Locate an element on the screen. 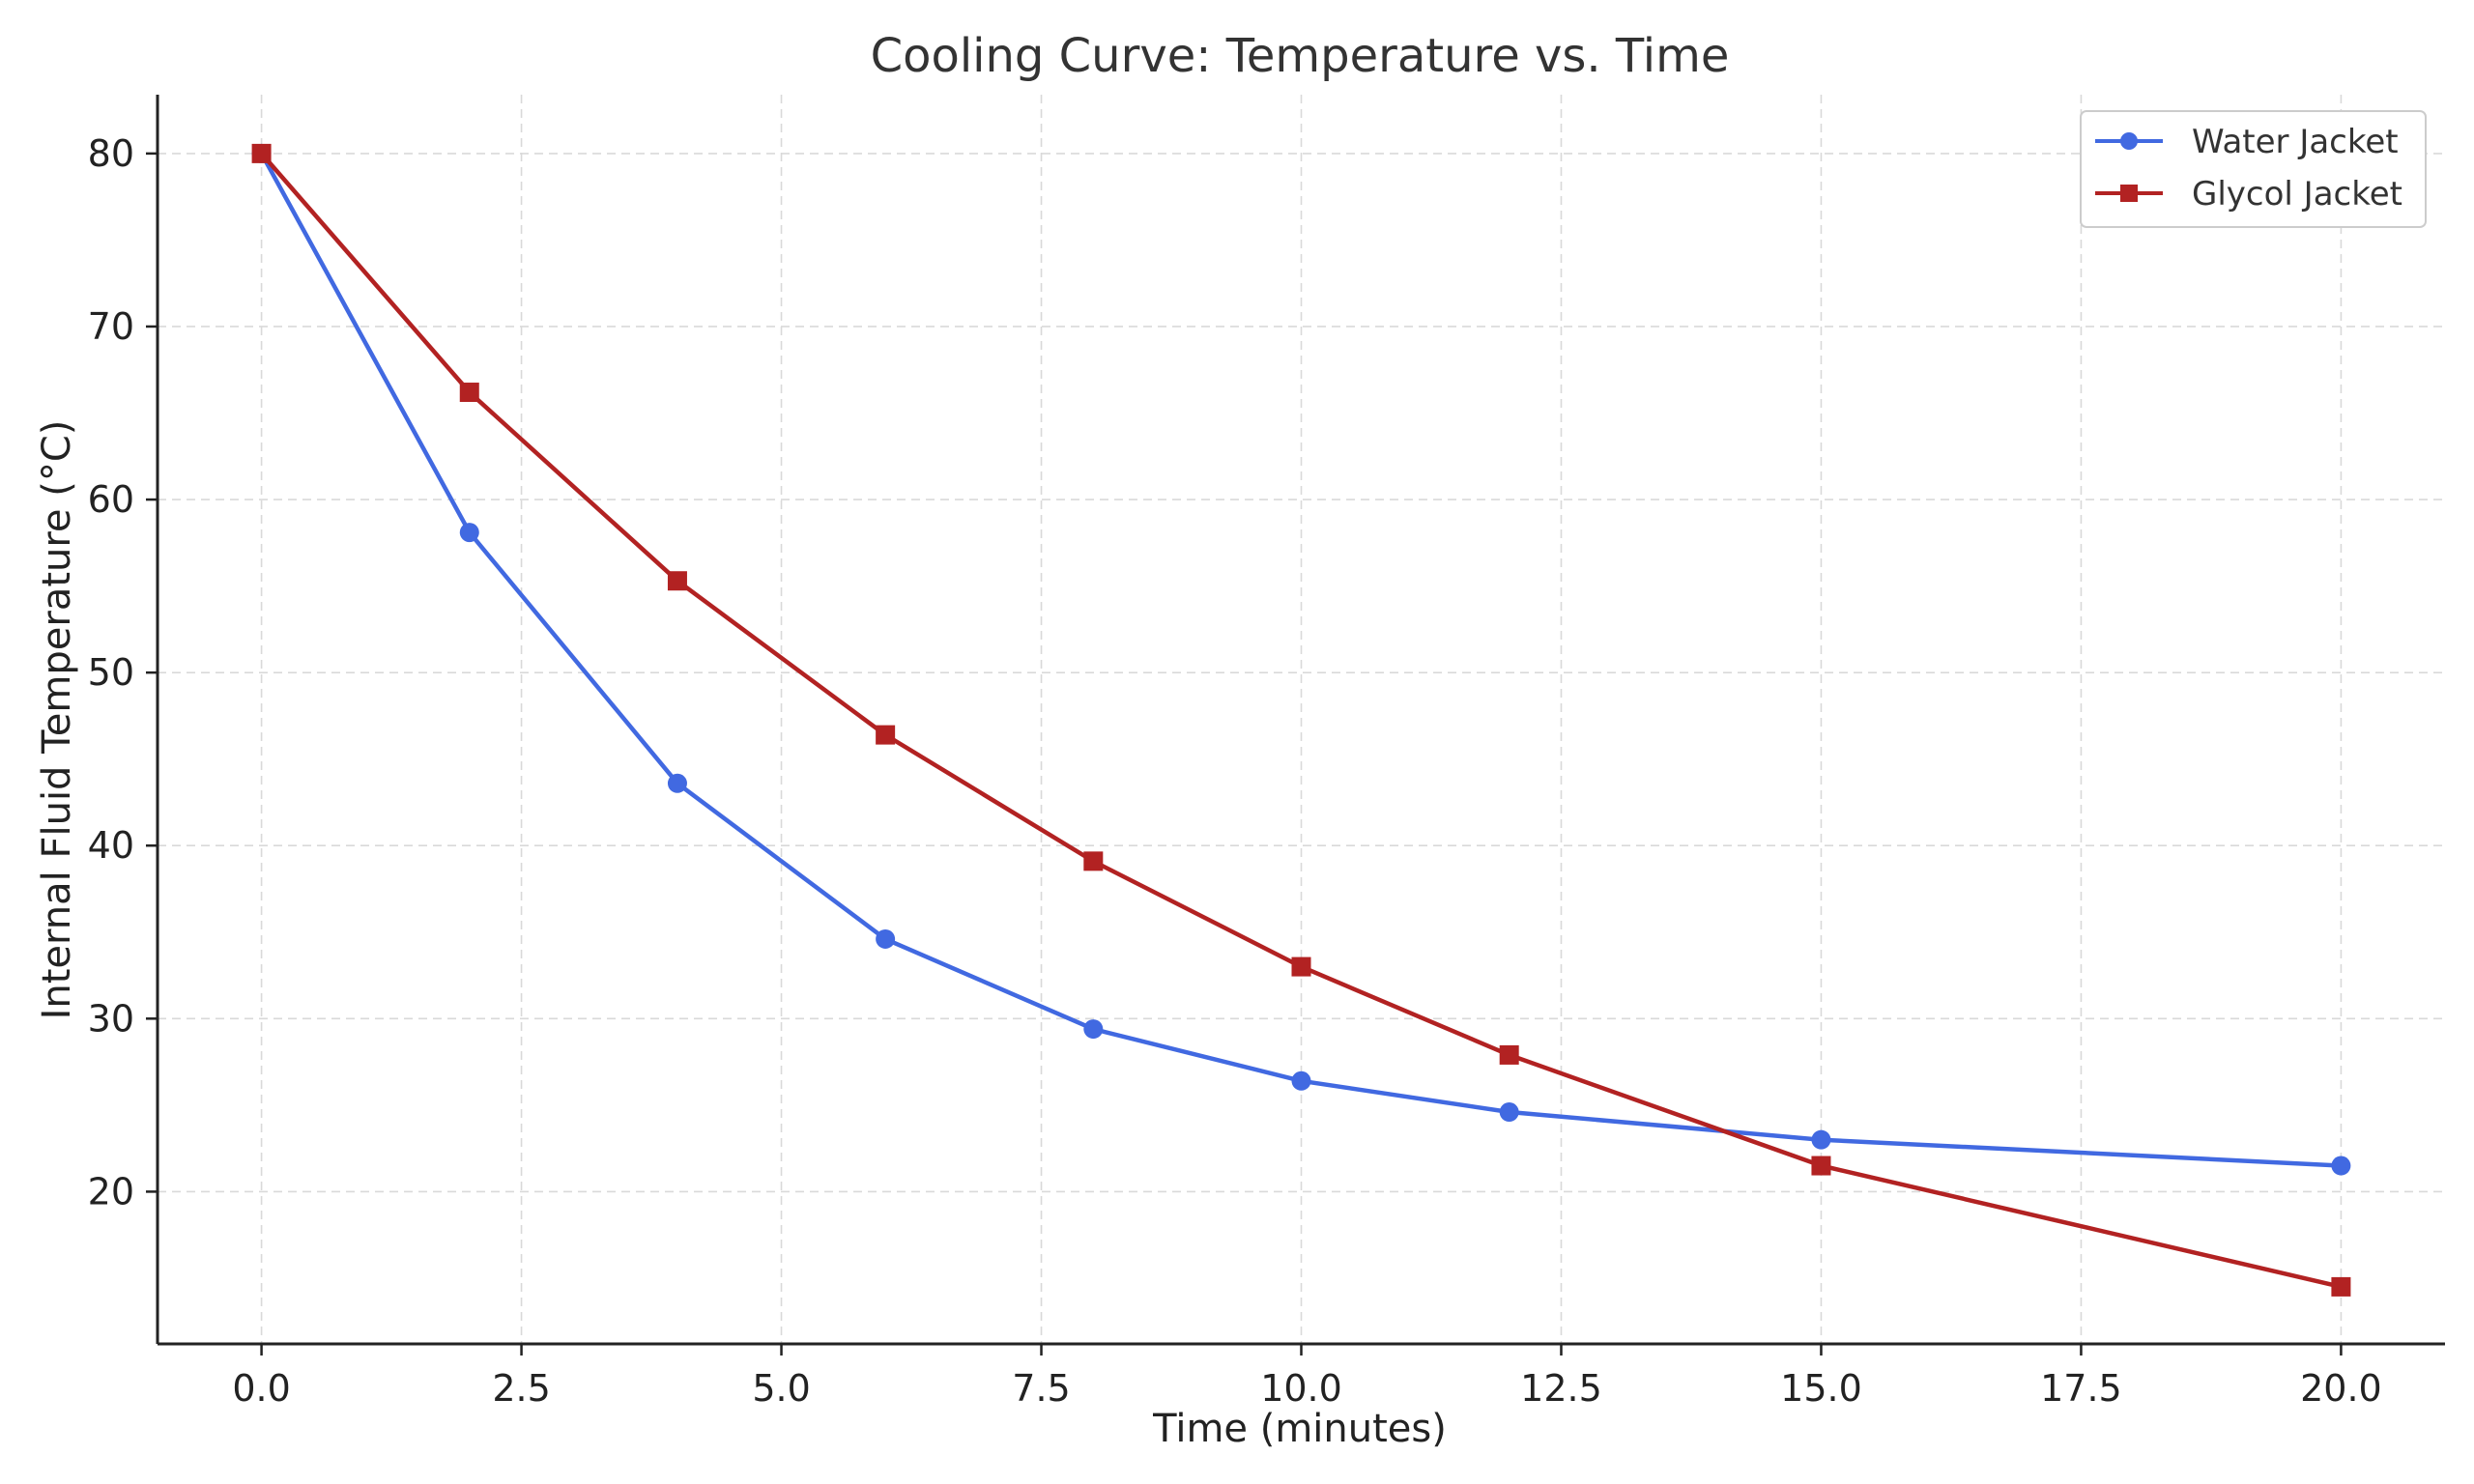  x-tick-label-8: 20.0 is located at coordinates (2341, 1388).